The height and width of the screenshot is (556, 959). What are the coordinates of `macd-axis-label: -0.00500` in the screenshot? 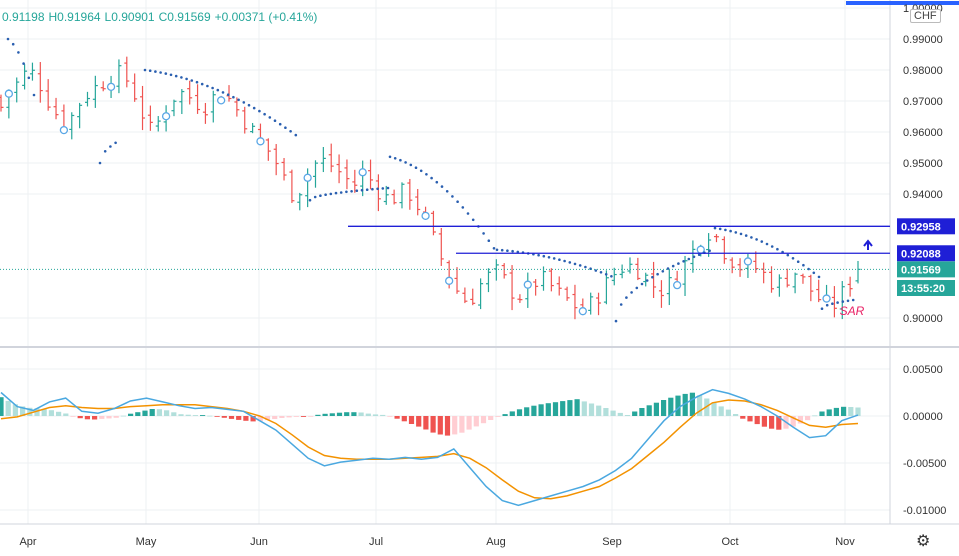 It's located at (924, 464).